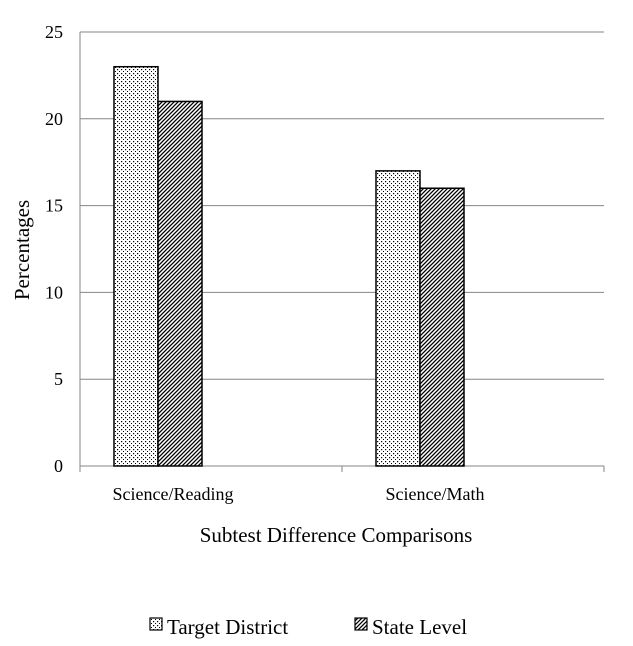  I want to click on legend: Target District State Level, so click(308, 627).